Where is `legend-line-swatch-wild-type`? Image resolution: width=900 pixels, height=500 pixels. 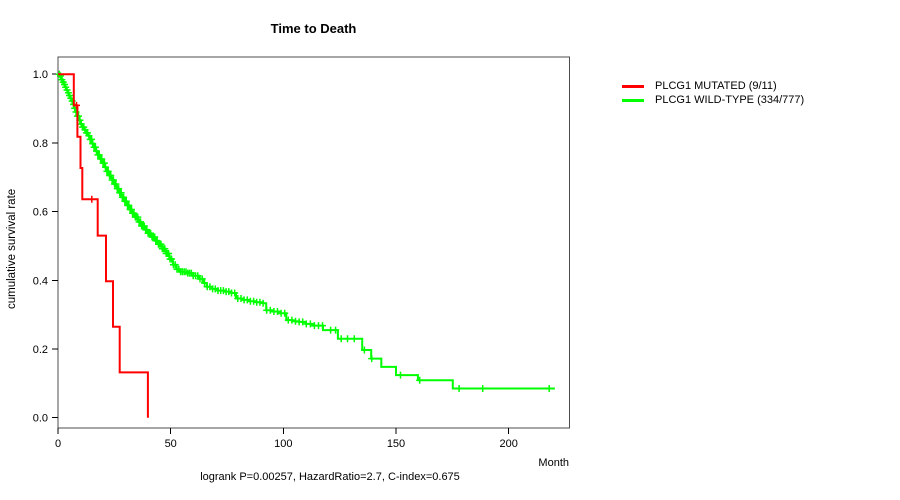
legend-line-swatch-wild-type is located at coordinates (633, 100).